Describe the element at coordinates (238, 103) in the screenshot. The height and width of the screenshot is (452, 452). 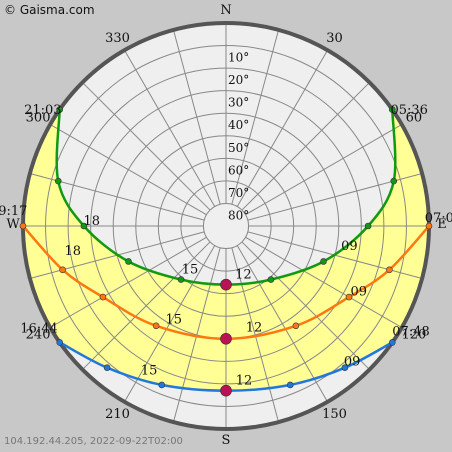
I see `altitude-label: 30°` at that location.